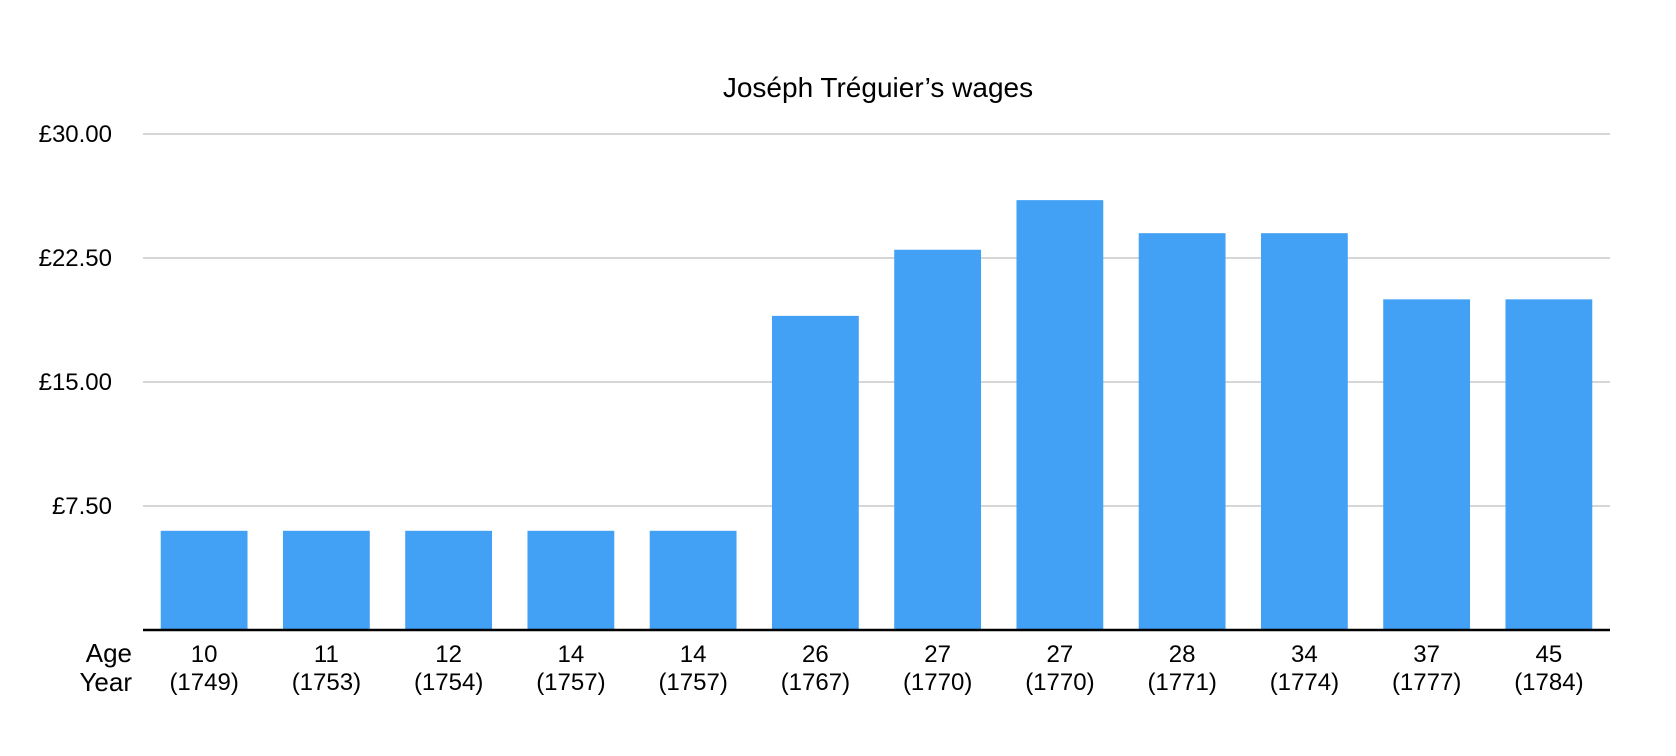 The width and height of the screenshot is (1676, 756). What do you see at coordinates (105, 682) in the screenshot?
I see `row-label-year: Year` at bounding box center [105, 682].